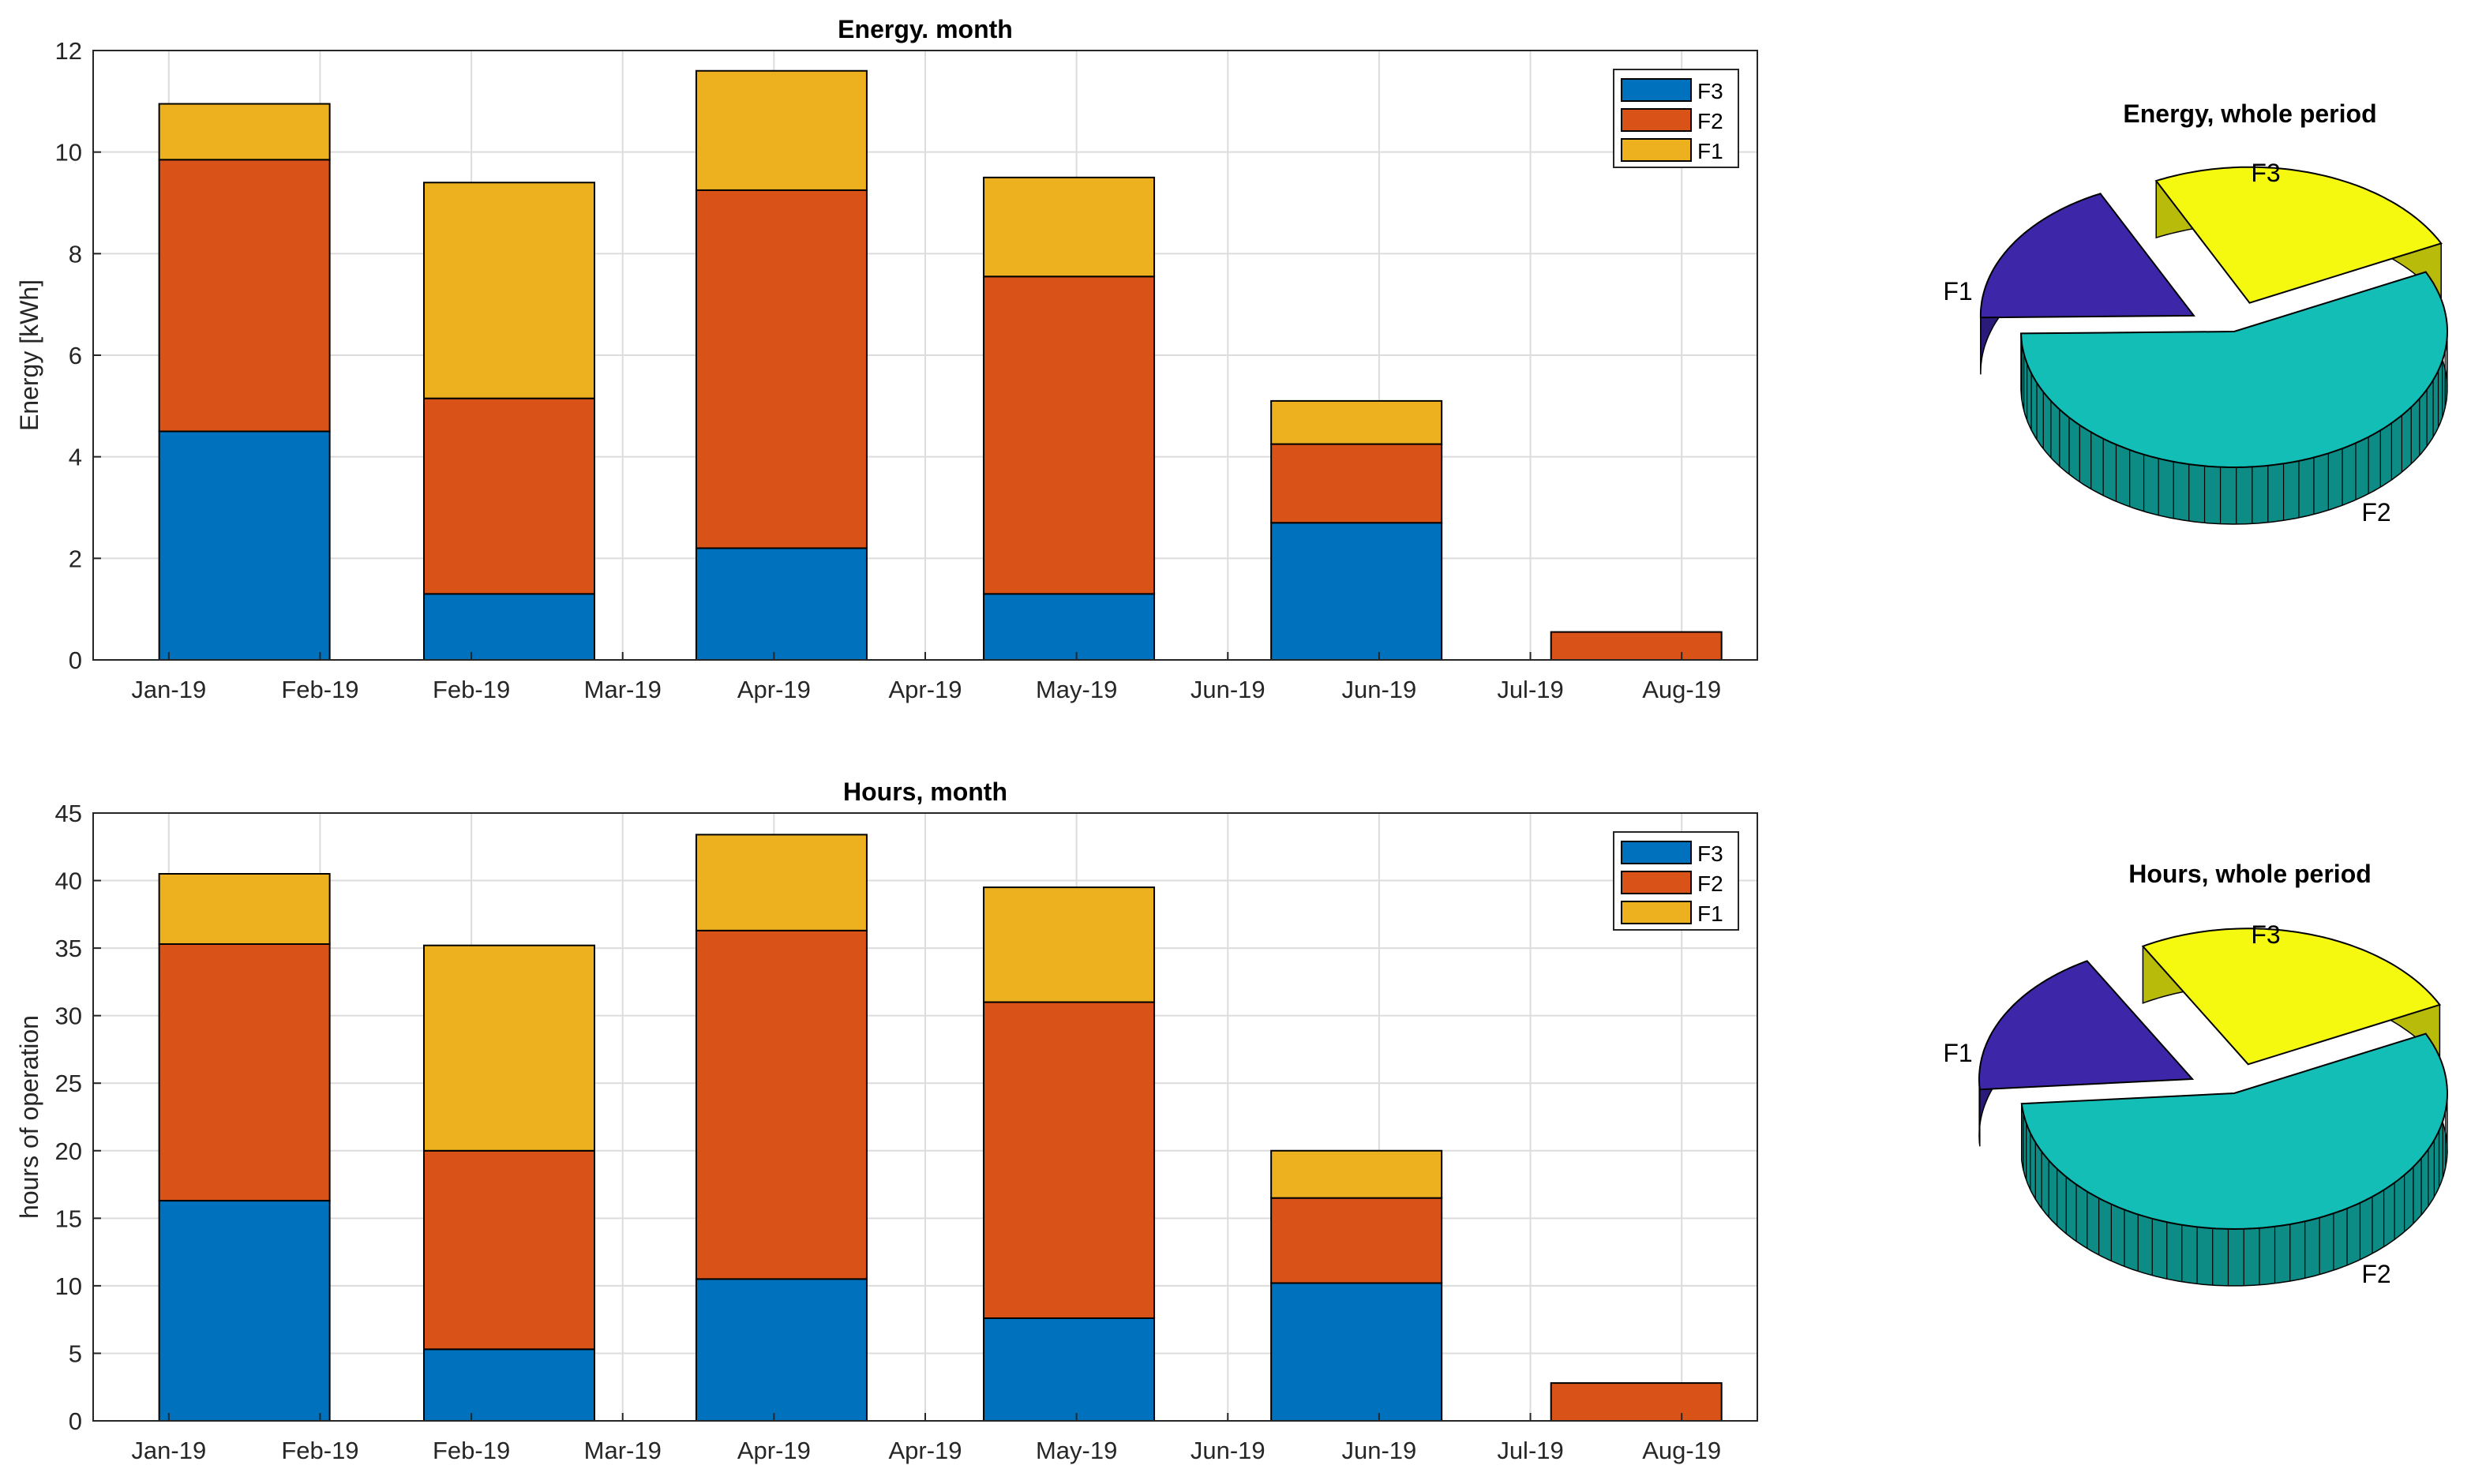  I want to click on energy-whole-period-pie: Energy, whole period F2 F1 F3, so click(2196, 313).